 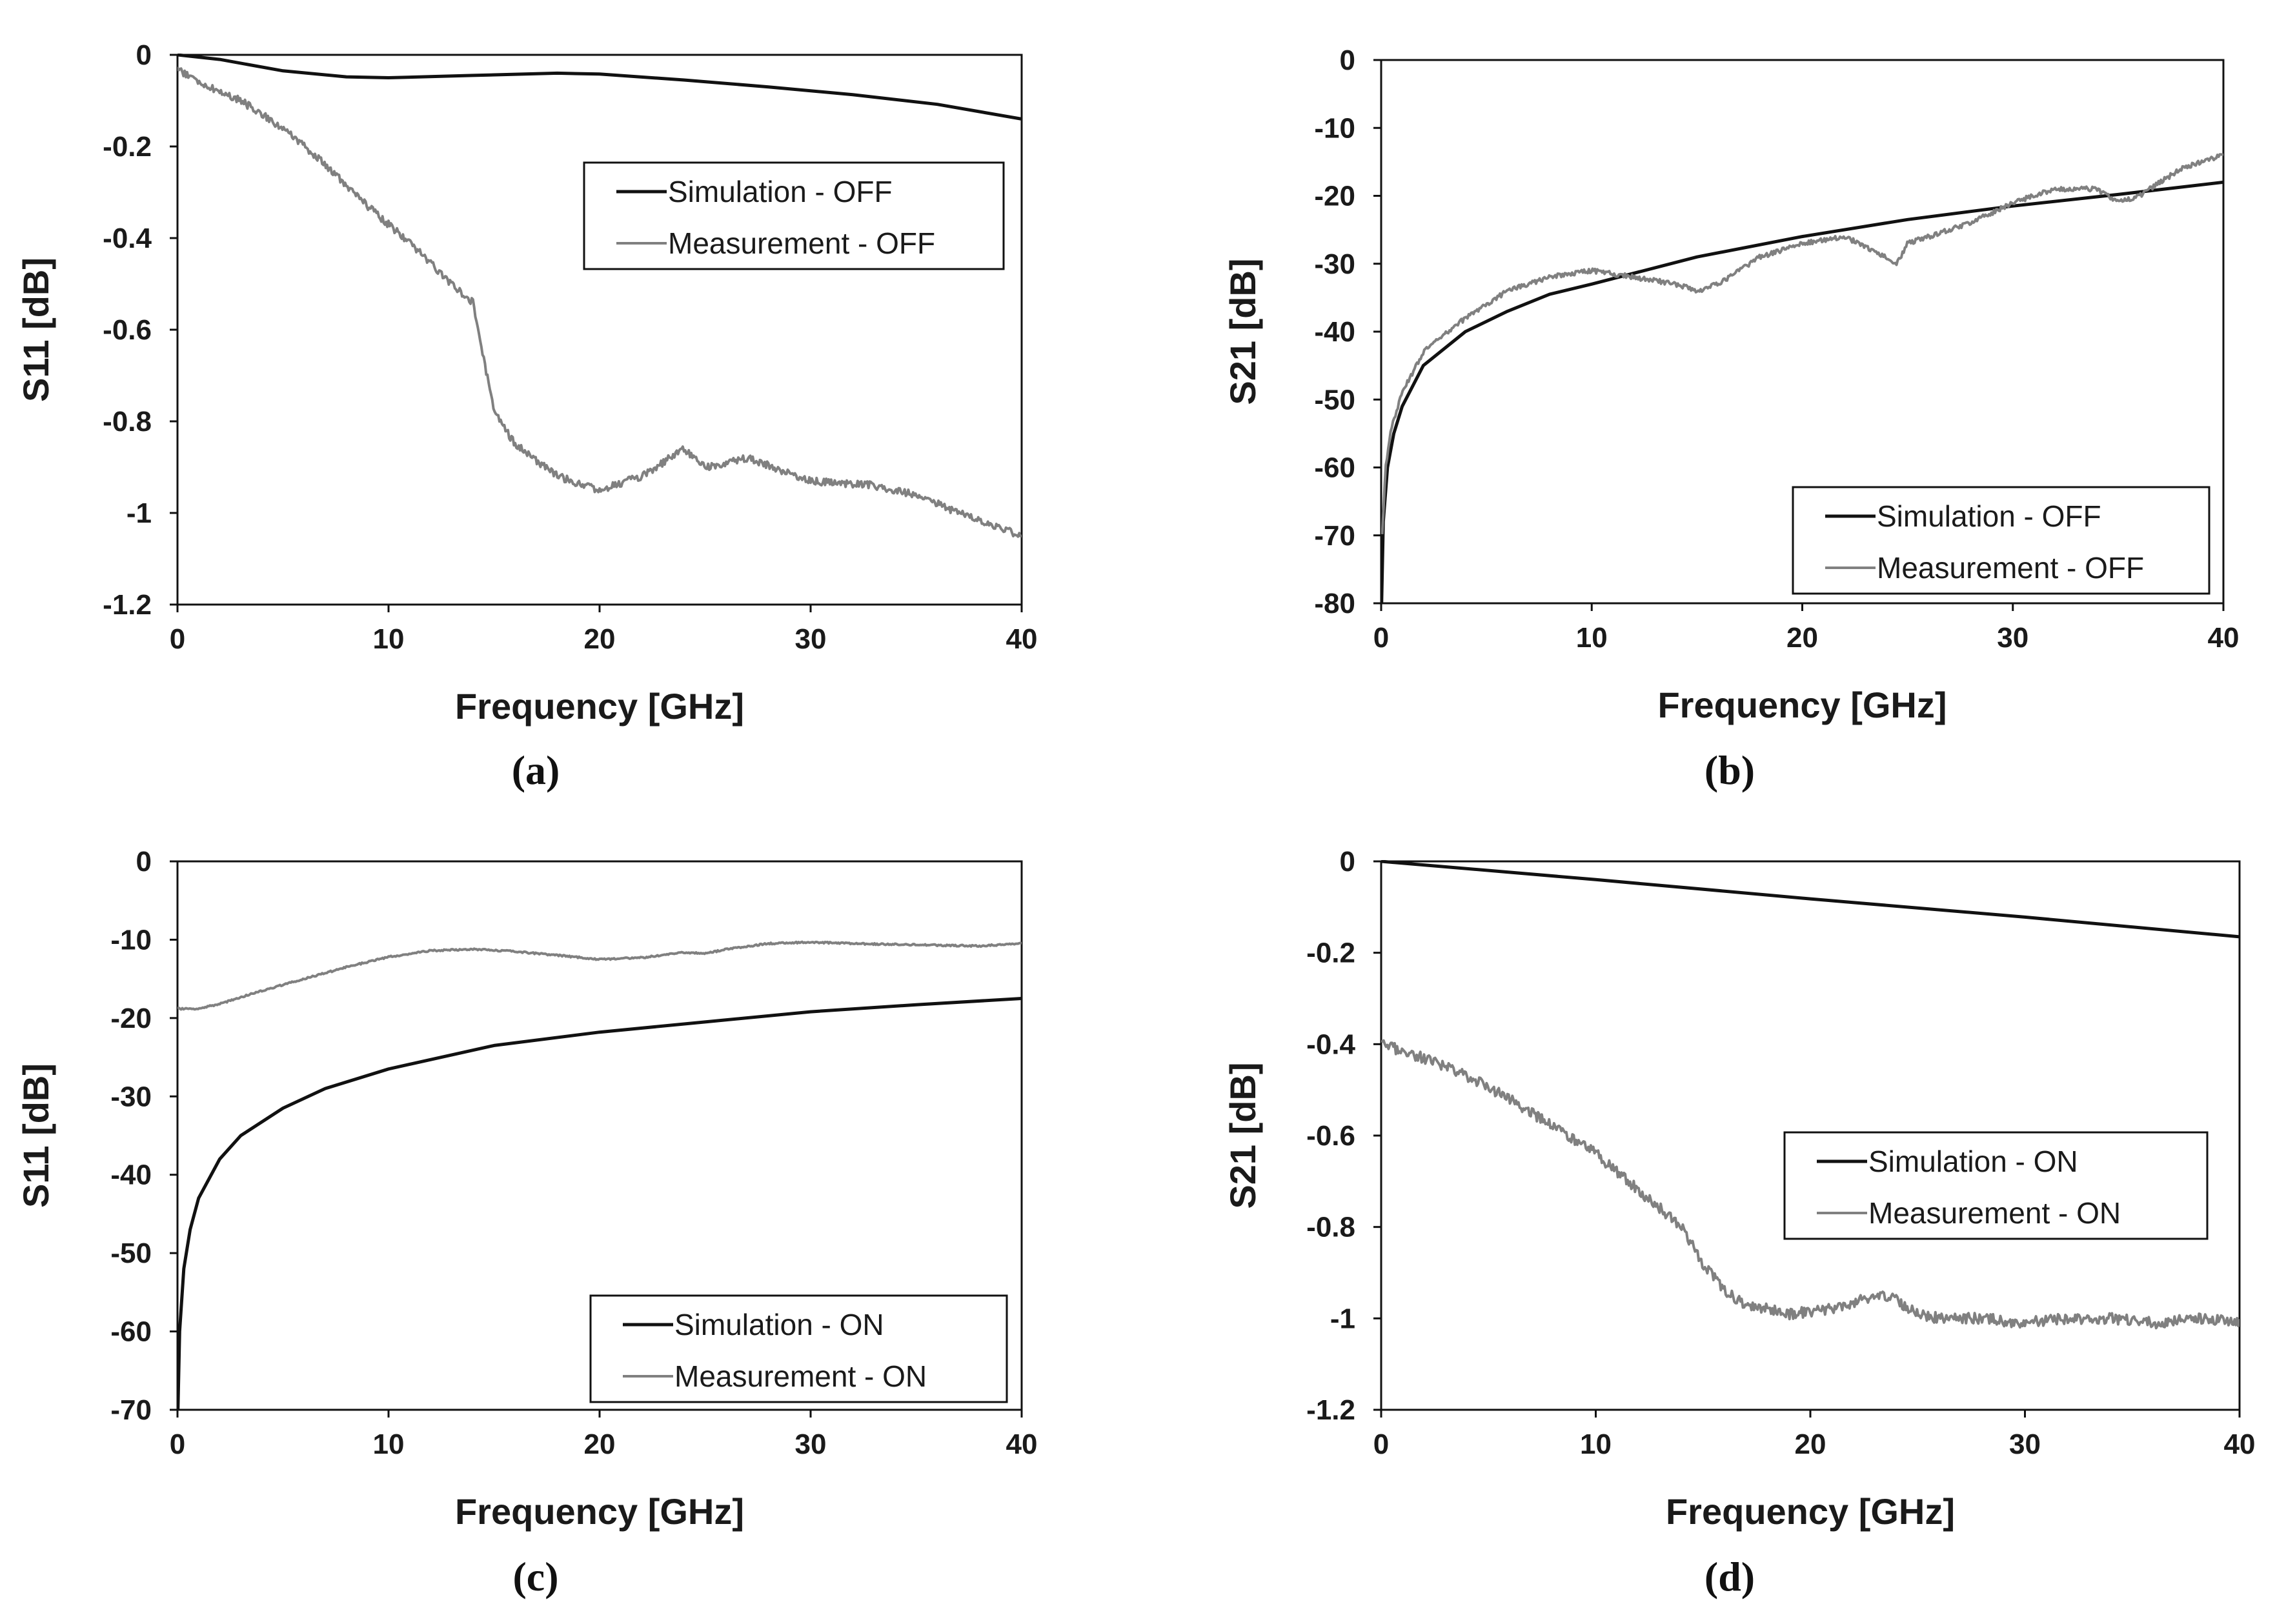 I want to click on panel-label: (b), so click(x=1729, y=770).